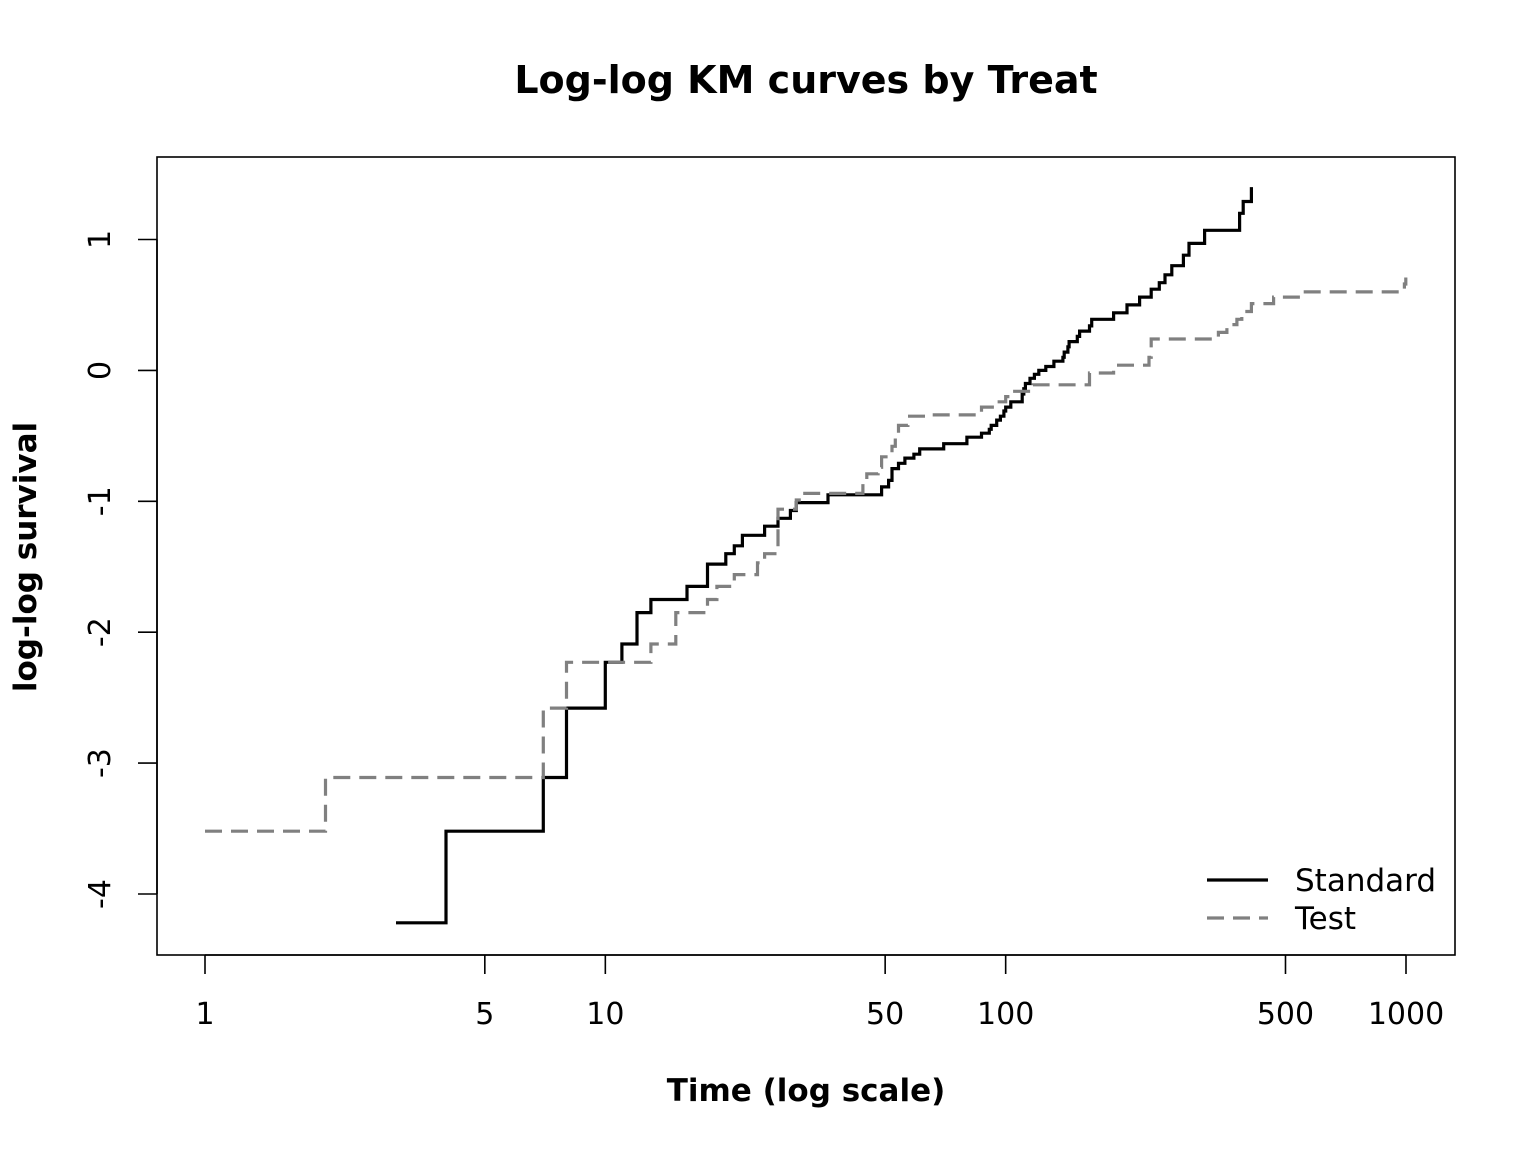 The width and height of the screenshot is (1536, 1152). Describe the element at coordinates (1406, 1014) in the screenshot. I see `x-tick-label: 1000` at that location.